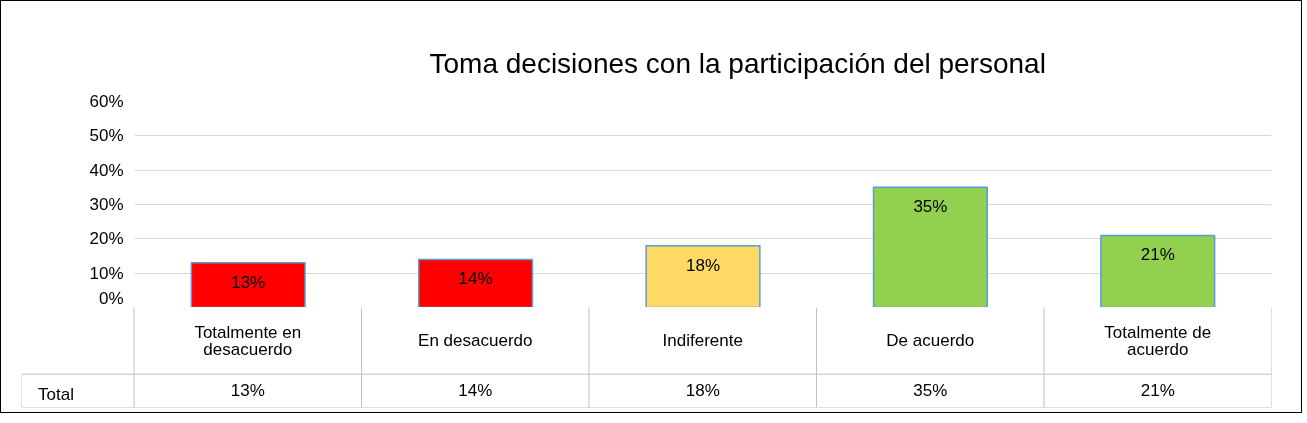 Image resolution: width=1307 pixels, height=423 pixels. I want to click on x-tick-label: Totalmente de acuerdo, so click(1158, 341).